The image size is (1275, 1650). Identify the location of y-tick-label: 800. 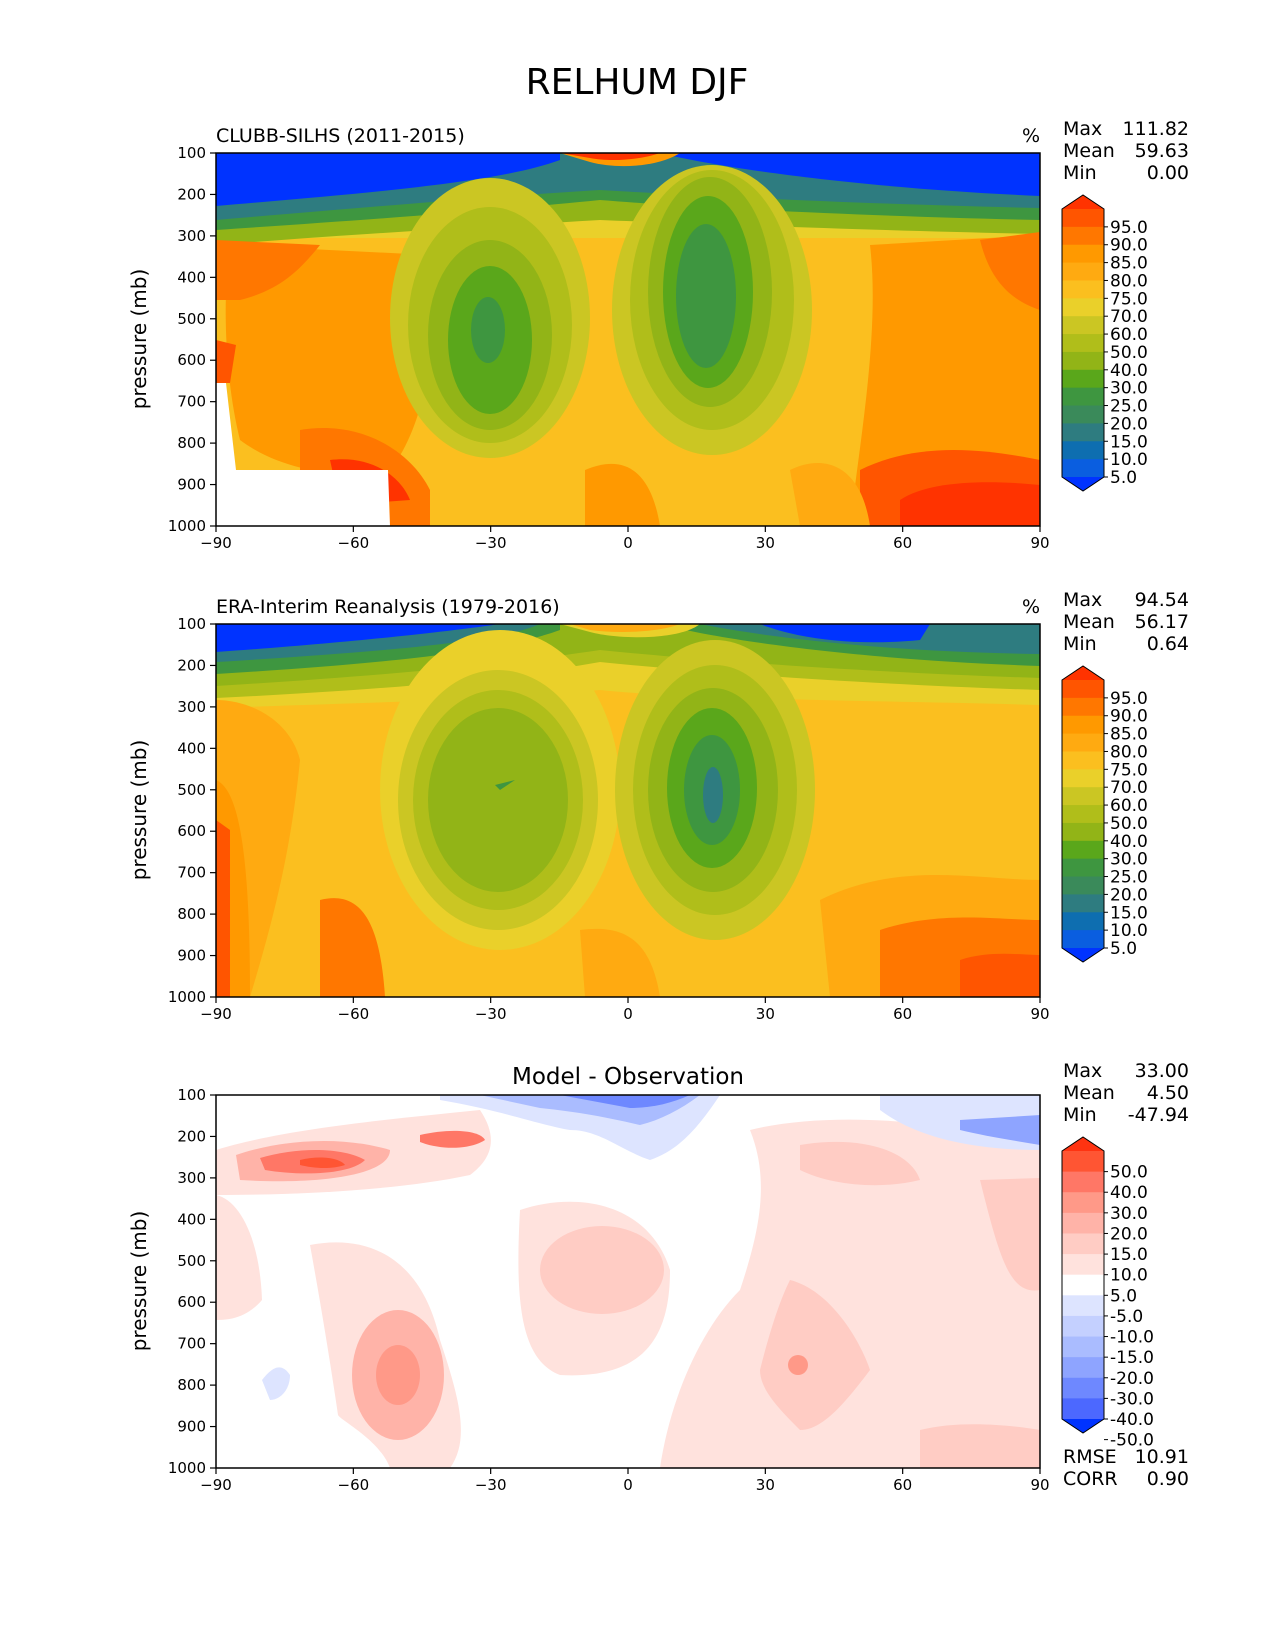
(191, 443).